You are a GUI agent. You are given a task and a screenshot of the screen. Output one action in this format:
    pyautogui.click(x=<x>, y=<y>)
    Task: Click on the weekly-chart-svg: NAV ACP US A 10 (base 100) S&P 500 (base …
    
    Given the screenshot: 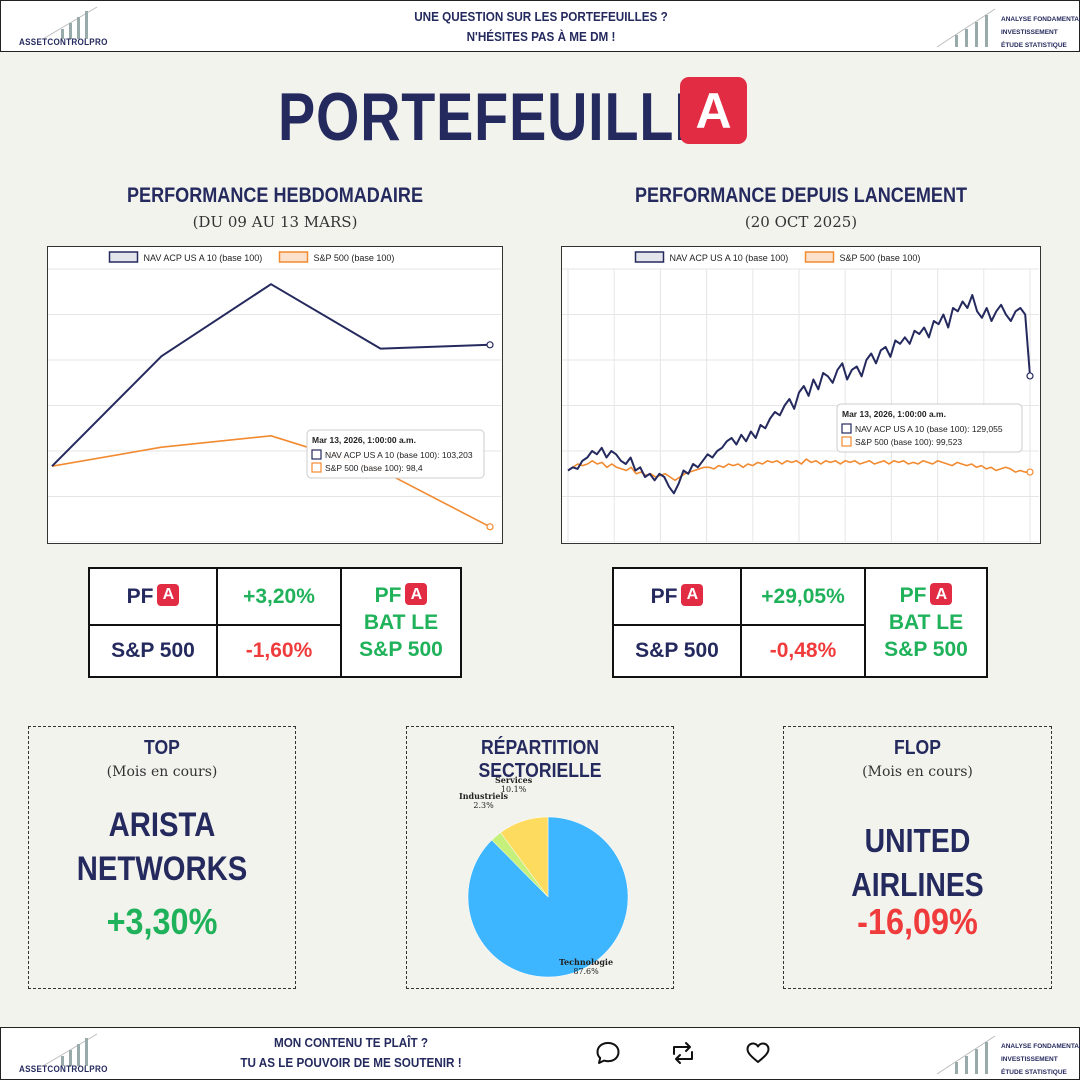 What is the action you would take?
    pyautogui.click(x=274, y=396)
    